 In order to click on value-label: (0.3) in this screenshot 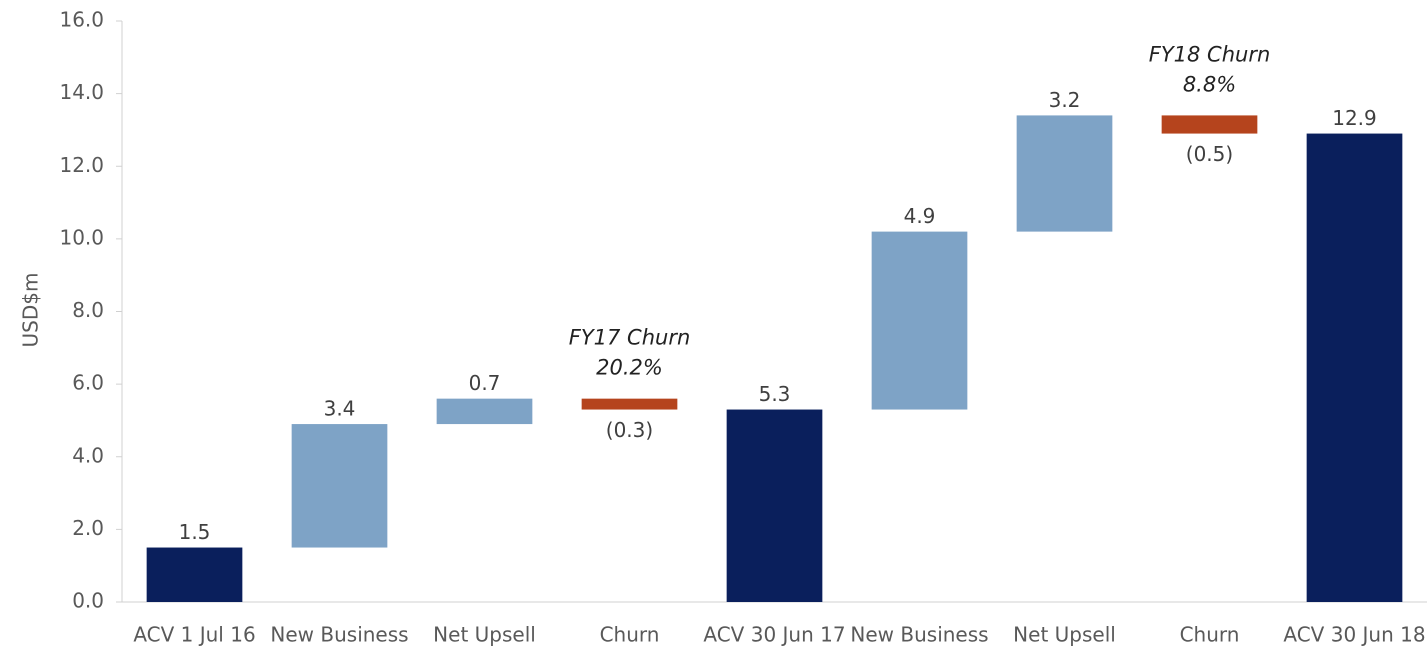, I will do `click(629, 430)`.